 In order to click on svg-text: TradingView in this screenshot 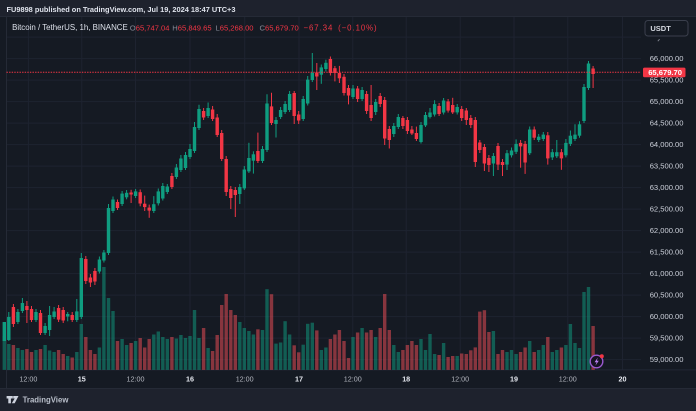, I will do `click(46, 399)`.